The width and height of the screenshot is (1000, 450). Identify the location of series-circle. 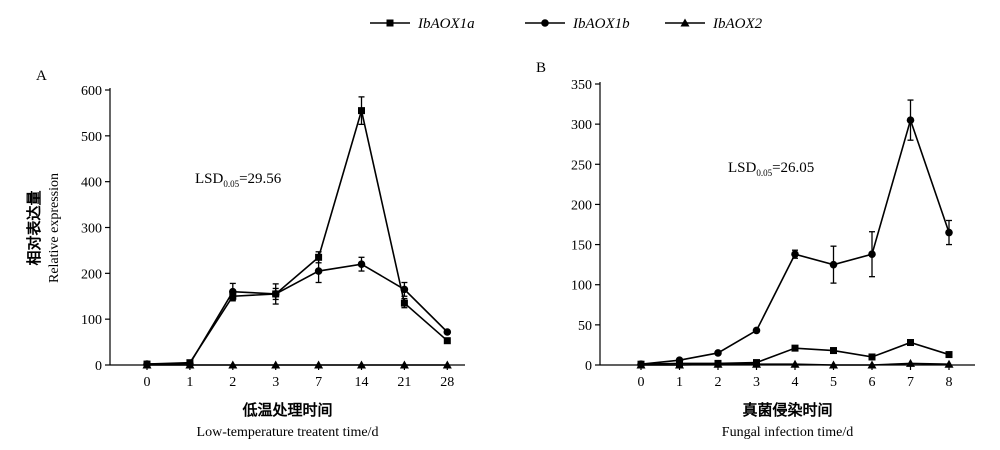
(297, 312).